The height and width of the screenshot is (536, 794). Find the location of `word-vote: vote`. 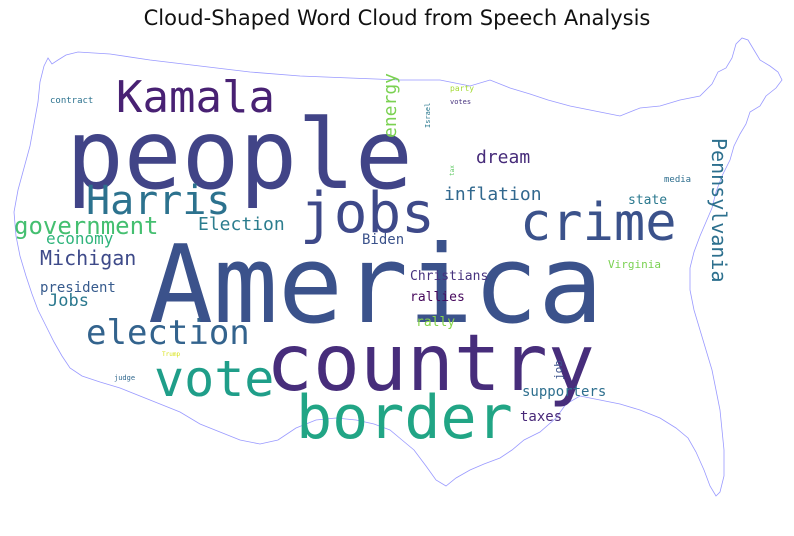

word-vote: vote is located at coordinates (214, 379).